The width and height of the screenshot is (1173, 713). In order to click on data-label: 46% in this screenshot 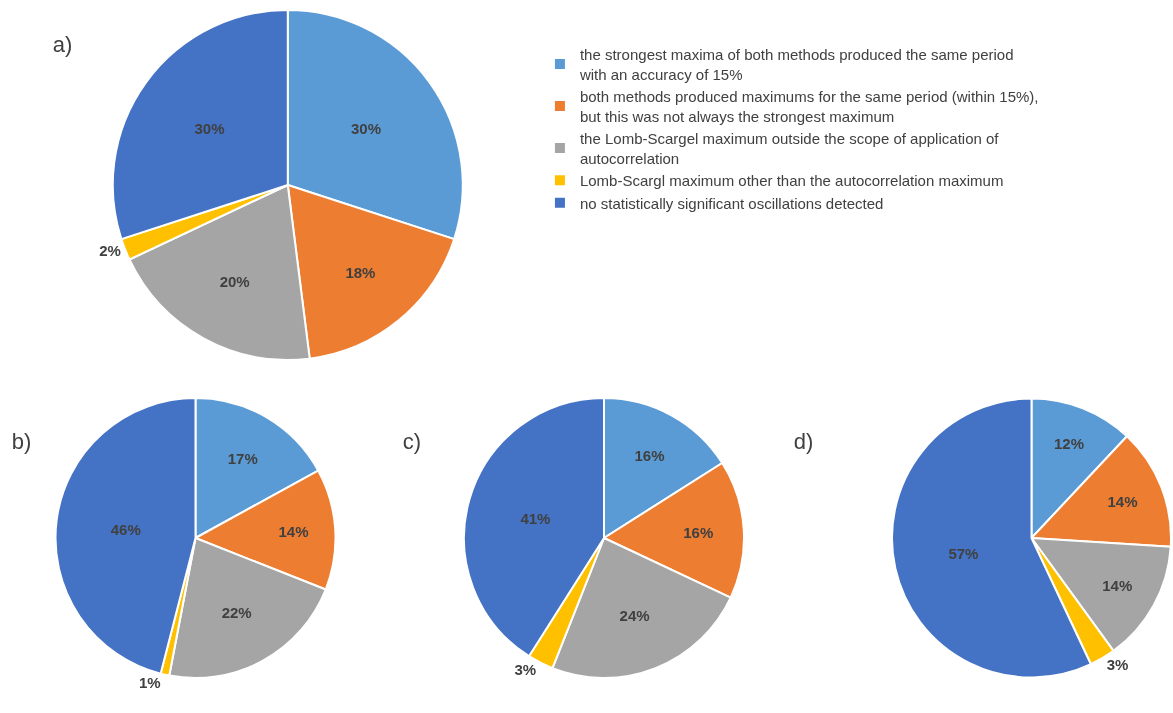, I will do `click(125, 529)`.